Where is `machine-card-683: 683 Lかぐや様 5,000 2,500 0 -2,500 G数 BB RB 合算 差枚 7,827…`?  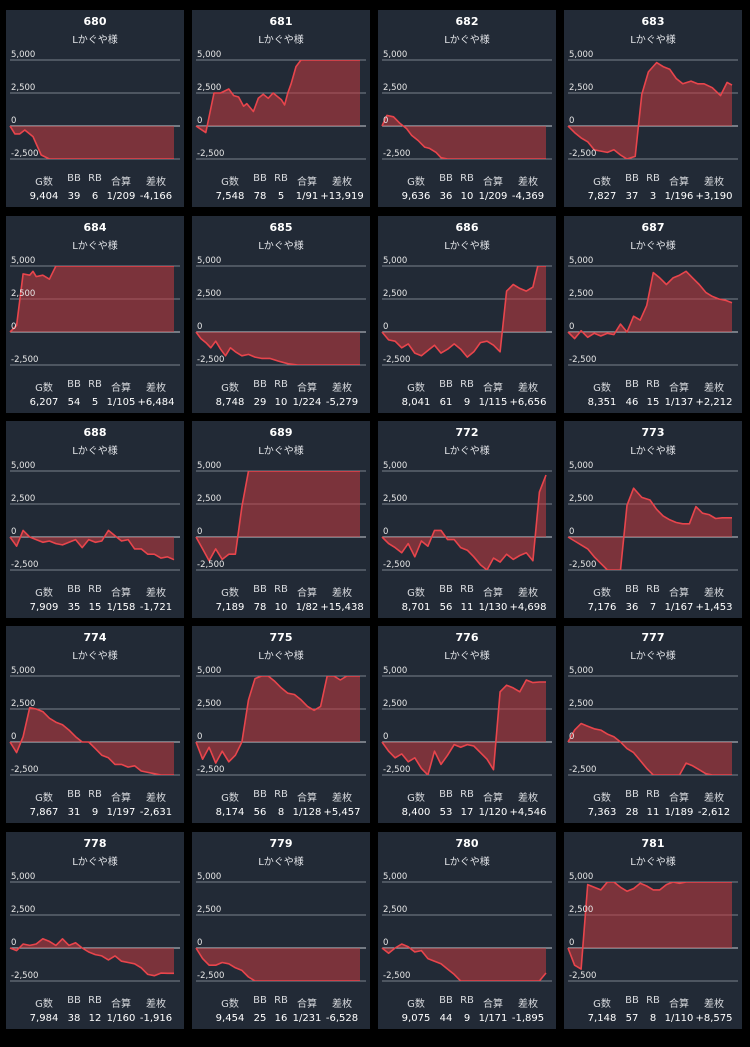 machine-card-683: 683 Lかぐや様 5,000 2,500 0 -2,500 G数 BB RB 合算 差枚 7,827… is located at coordinates (653, 108).